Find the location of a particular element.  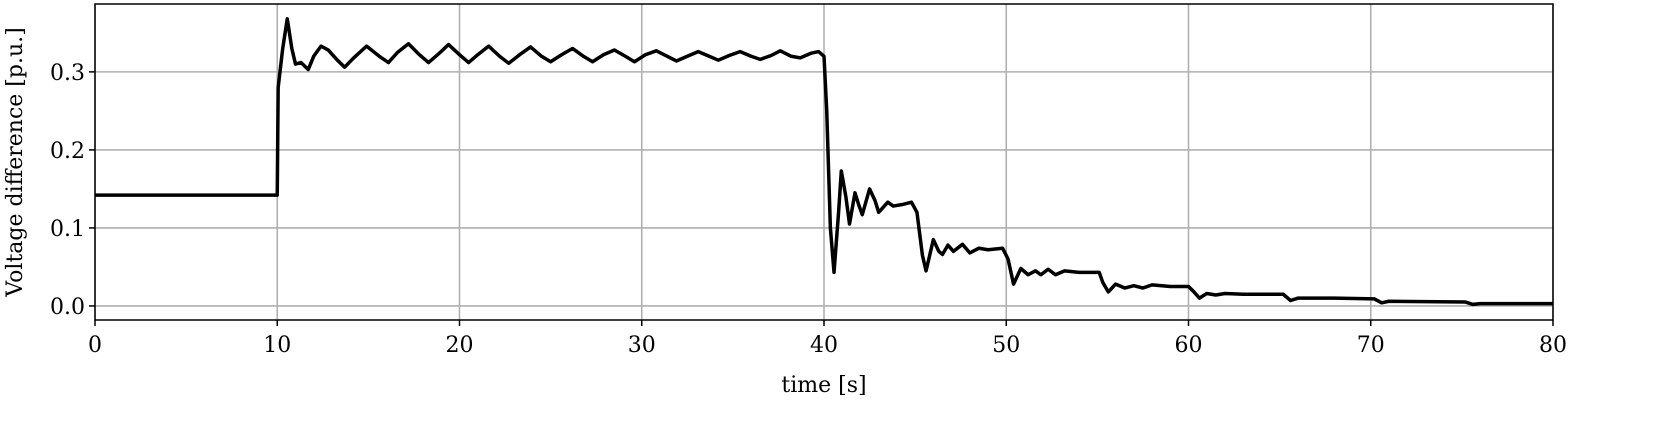

y-tick-label: 0.0 is located at coordinates (67, 307).